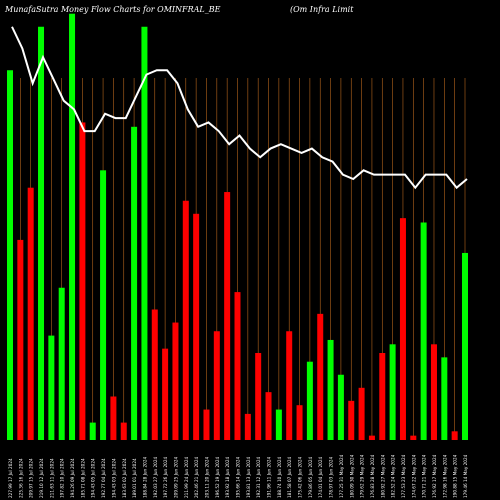  Describe the element at coordinates (10, 478) in the screenshot. I see `x-tick-label: 227.99 17 Jul 2024` at that location.